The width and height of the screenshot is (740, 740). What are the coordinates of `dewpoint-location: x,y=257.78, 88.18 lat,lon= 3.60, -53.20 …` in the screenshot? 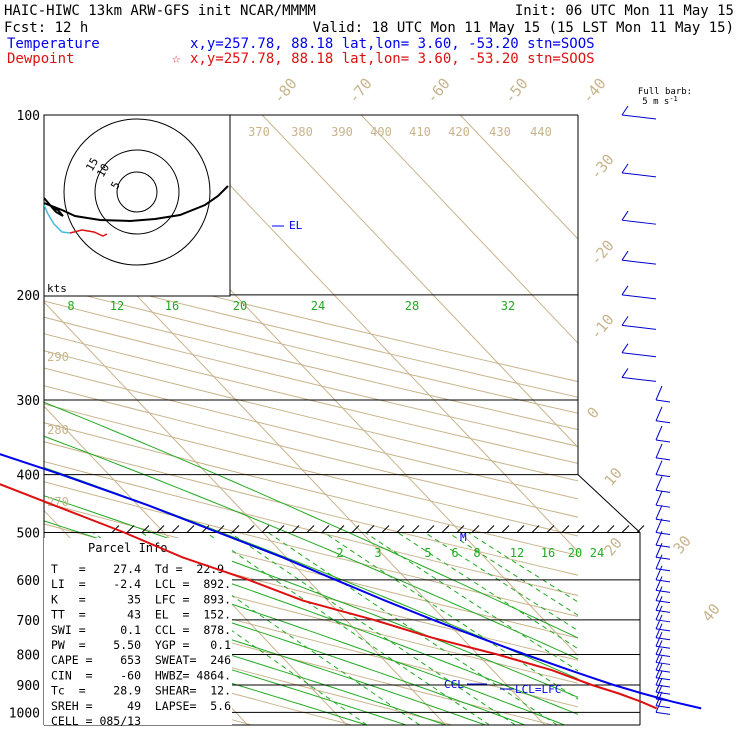 It's located at (392, 59).